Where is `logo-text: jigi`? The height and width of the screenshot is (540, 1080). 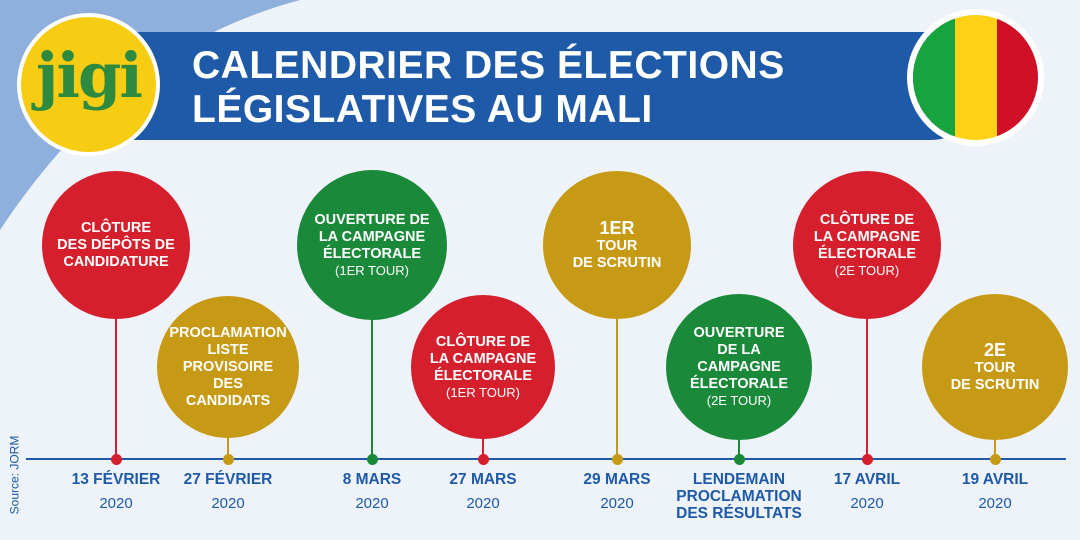 logo-text: jigi is located at coordinates (89, 75).